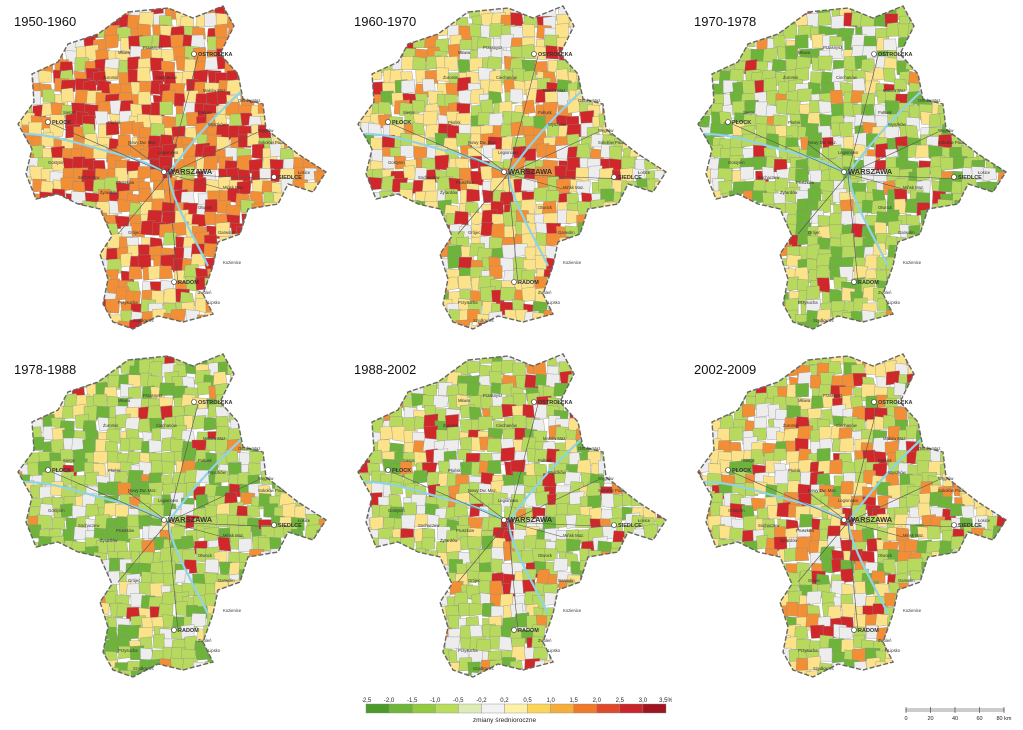 The image size is (1023, 730). I want to click on town-label: Mińsk Maz., so click(233, 187).